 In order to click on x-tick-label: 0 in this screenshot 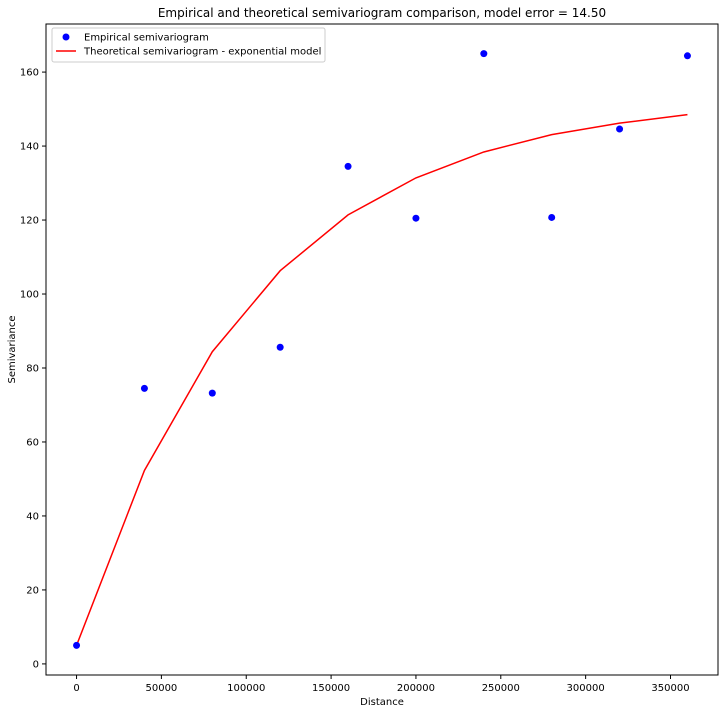, I will do `click(76, 688)`.